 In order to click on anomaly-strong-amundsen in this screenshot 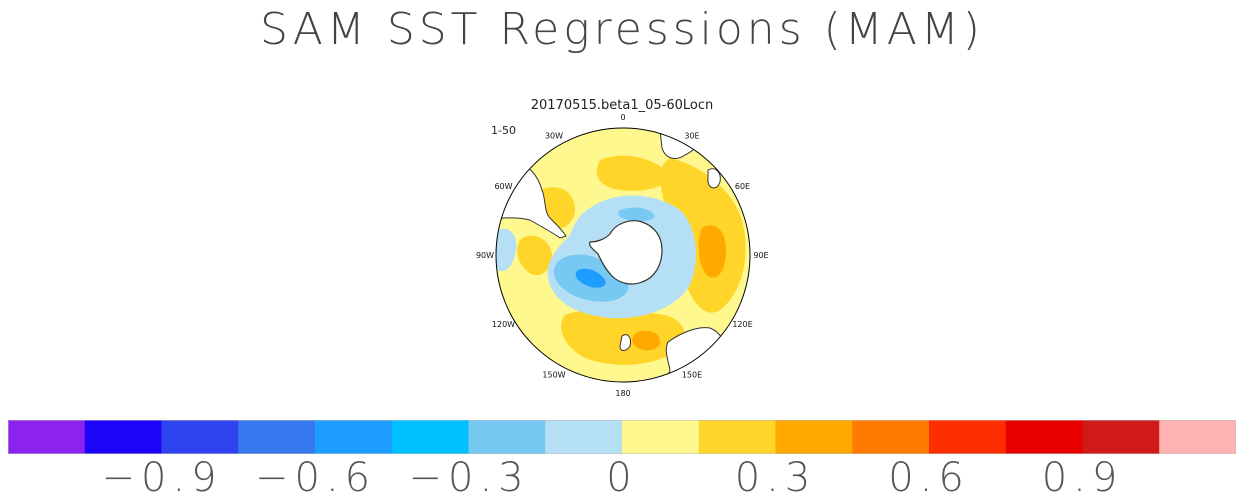, I will do `click(590, 278)`.